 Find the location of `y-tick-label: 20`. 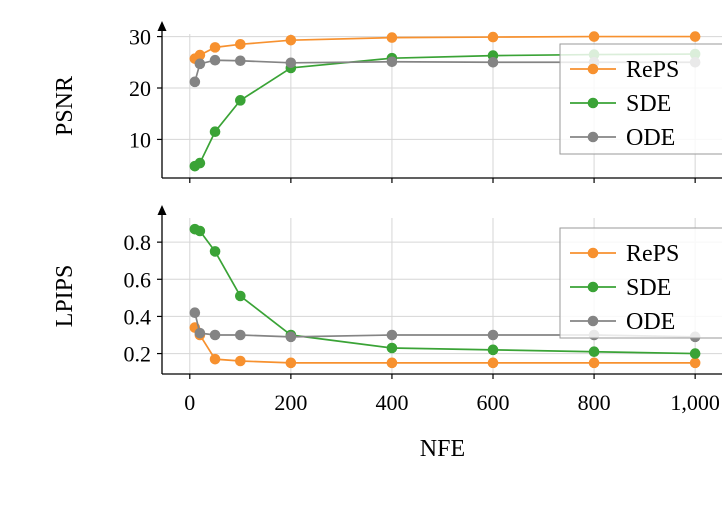

y-tick-label: 20 is located at coordinates (140, 88).